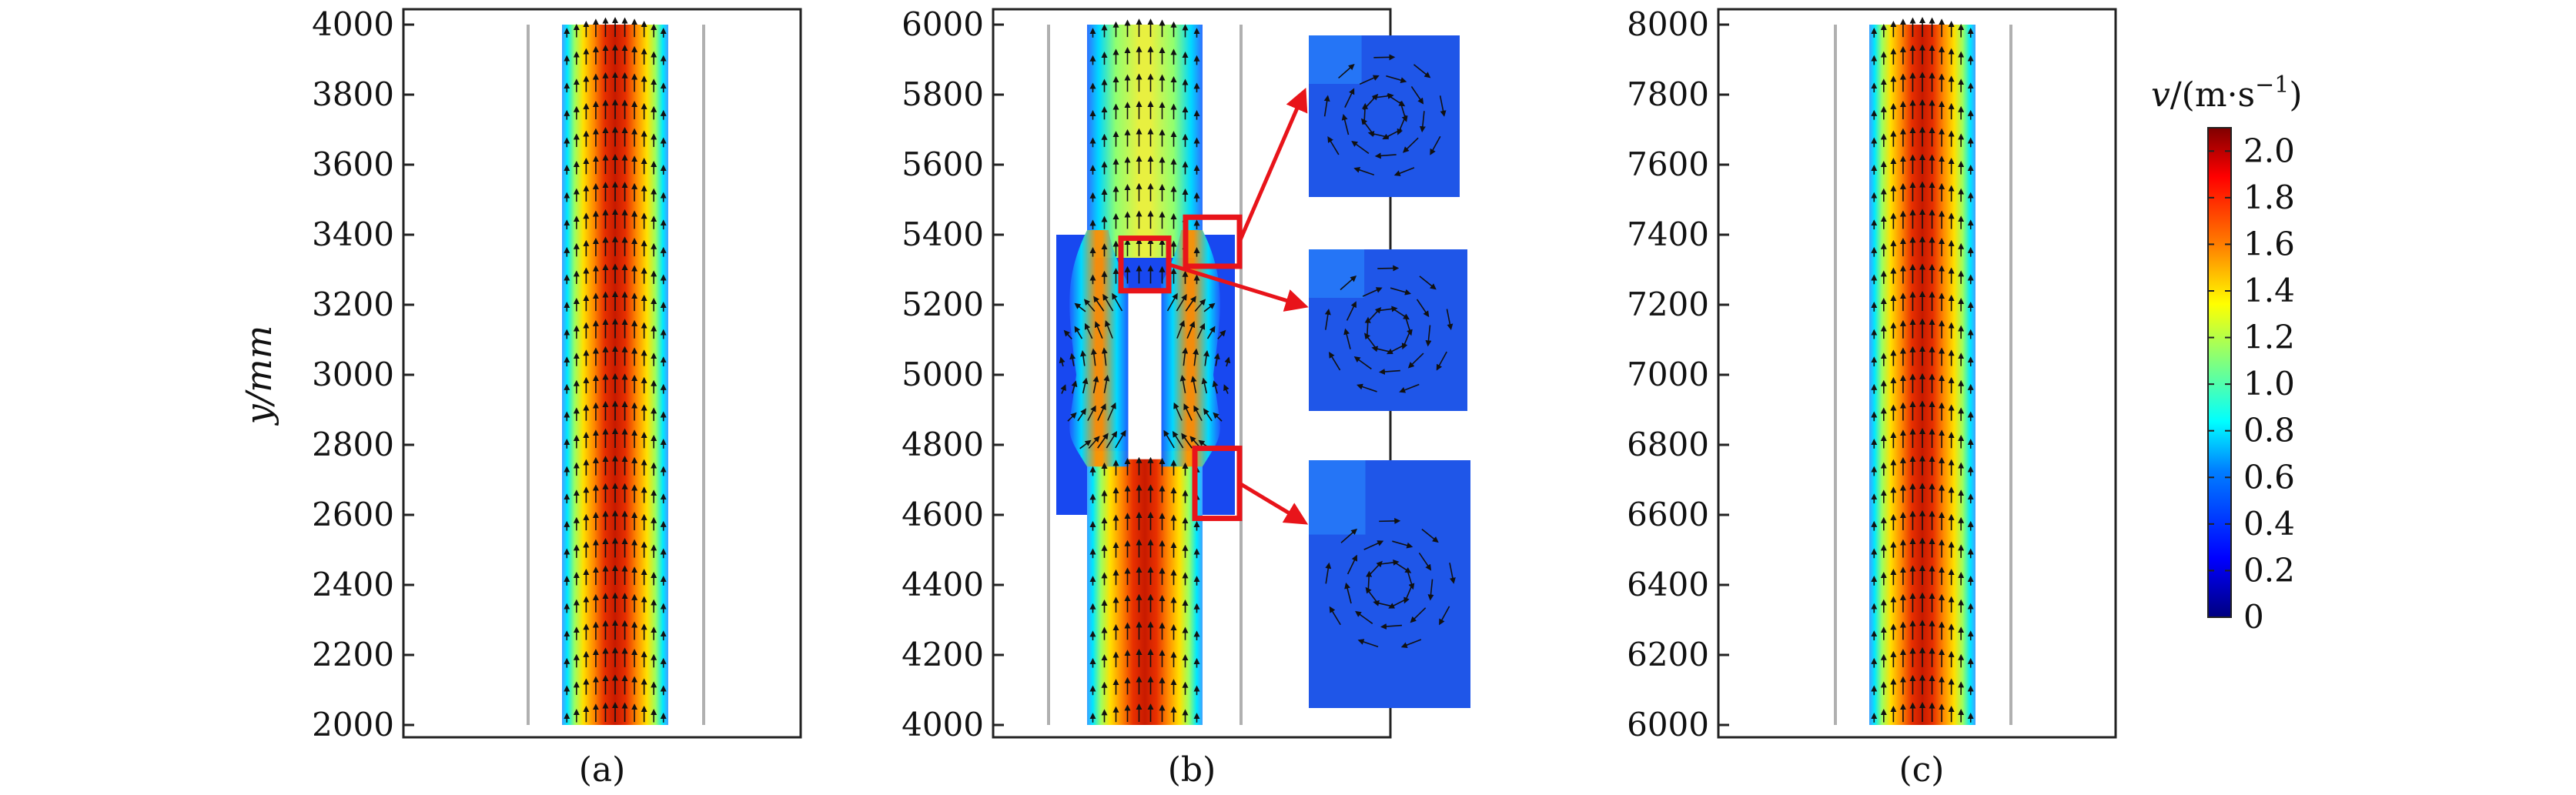  Describe the element at coordinates (1668, 514) in the screenshot. I see `y-tick-label: 6600` at that location.